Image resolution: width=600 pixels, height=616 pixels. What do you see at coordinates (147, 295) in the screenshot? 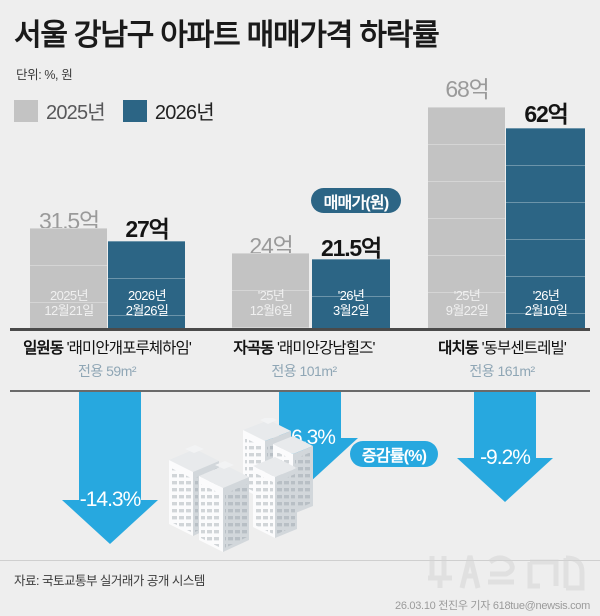
I see `bar-date-line1: 2026년` at bounding box center [147, 295].